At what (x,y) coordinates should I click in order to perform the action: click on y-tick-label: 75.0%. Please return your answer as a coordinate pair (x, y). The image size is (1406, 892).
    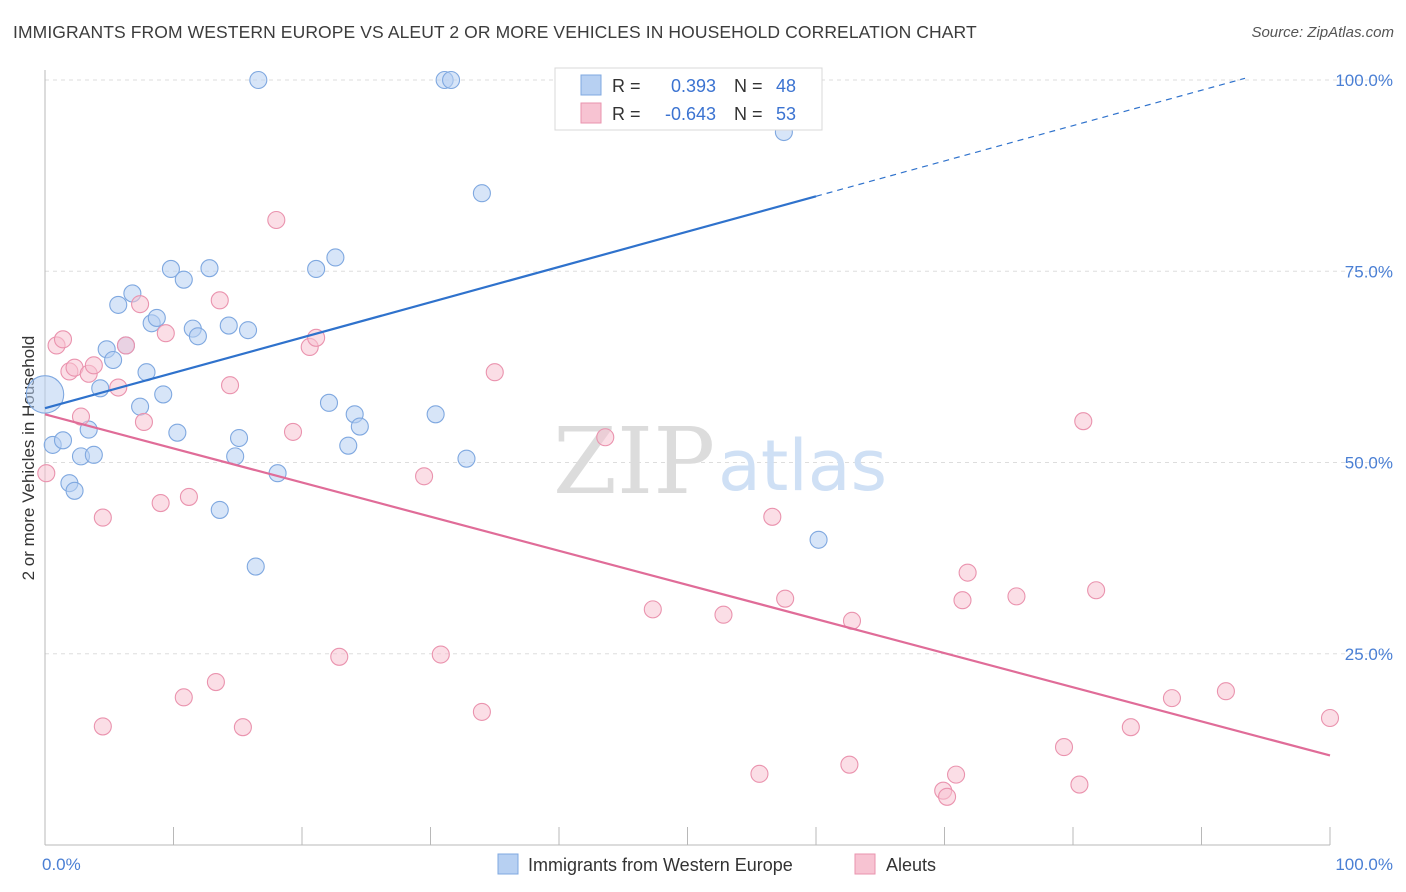
    Looking at the image, I should click on (1369, 271).